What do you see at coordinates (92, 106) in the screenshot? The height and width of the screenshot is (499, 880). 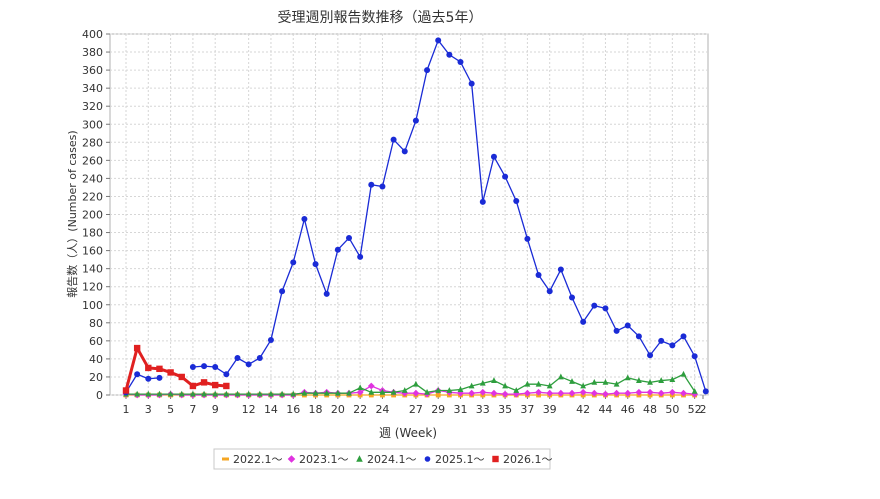 I see `y-tick-label: 320` at bounding box center [92, 106].